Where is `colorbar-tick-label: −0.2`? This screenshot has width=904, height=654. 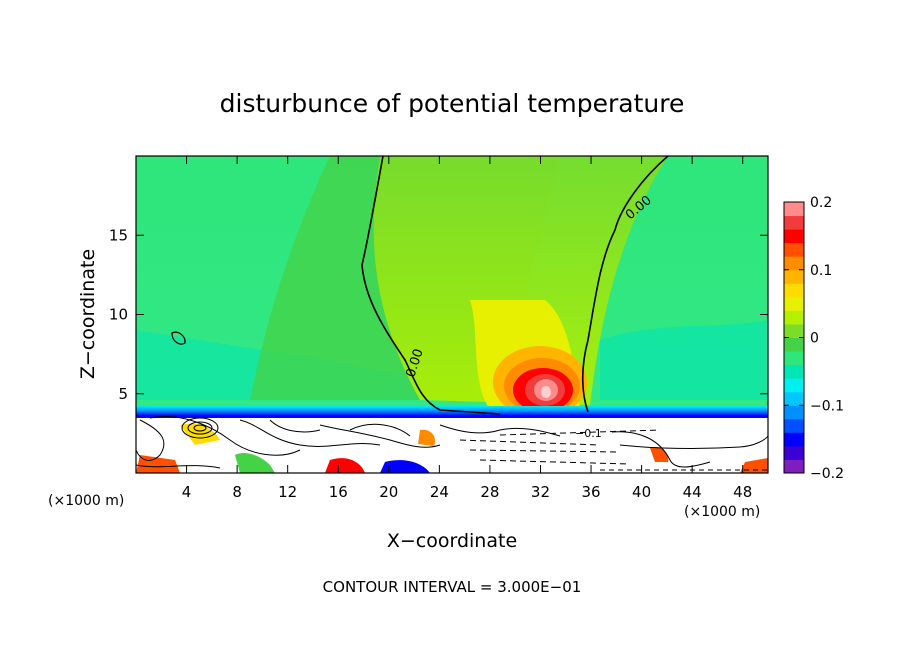
colorbar-tick-label: −0.2 is located at coordinates (827, 474).